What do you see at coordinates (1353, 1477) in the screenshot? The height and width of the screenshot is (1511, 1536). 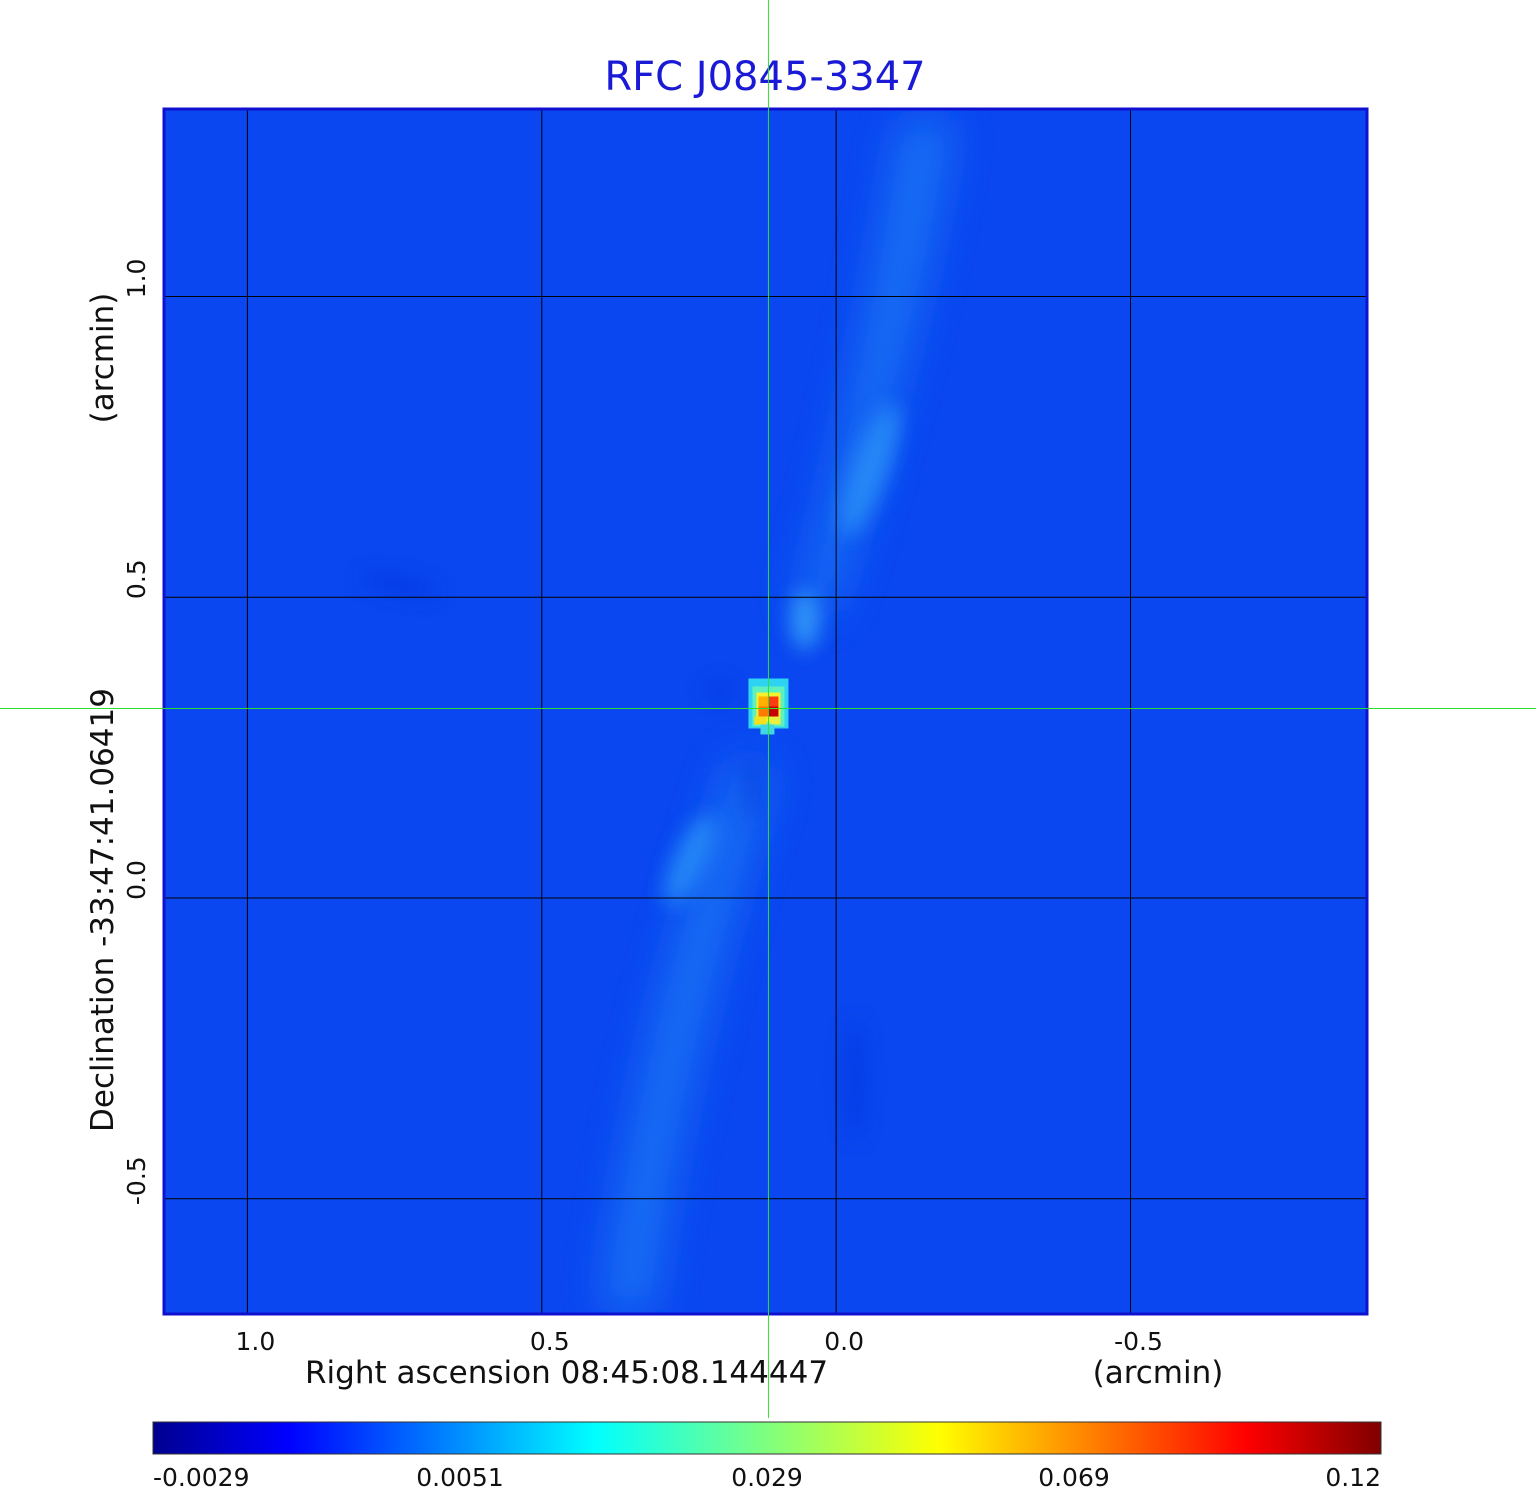 I see `colorbar-tick-label: 0.12` at bounding box center [1353, 1477].